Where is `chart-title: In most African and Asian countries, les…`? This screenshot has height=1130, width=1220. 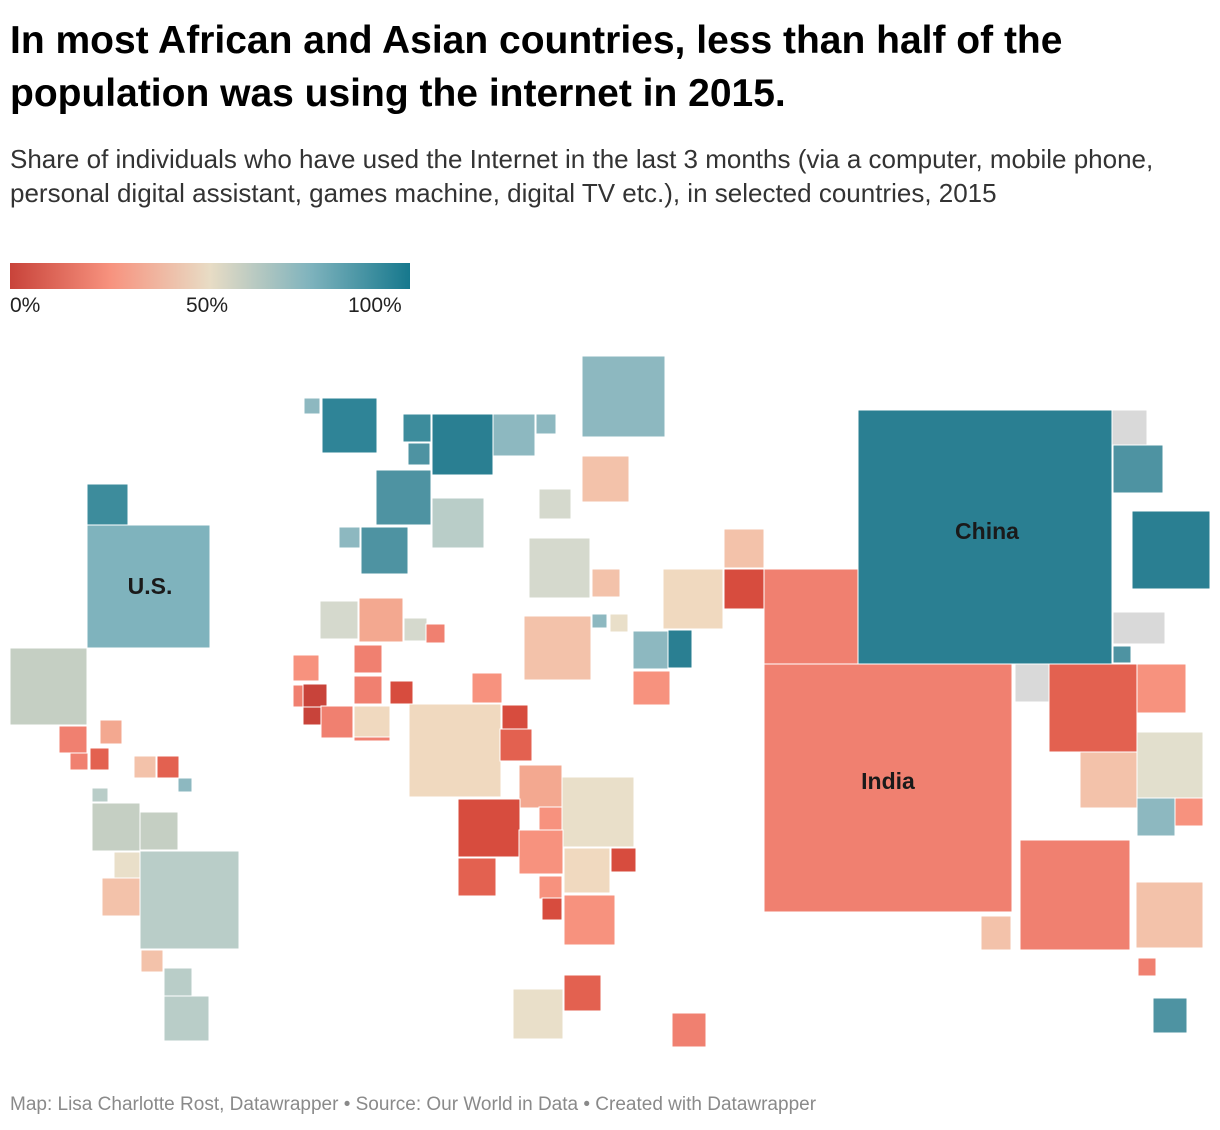 chart-title: In most African and Asian countries, les… is located at coordinates (536, 67).